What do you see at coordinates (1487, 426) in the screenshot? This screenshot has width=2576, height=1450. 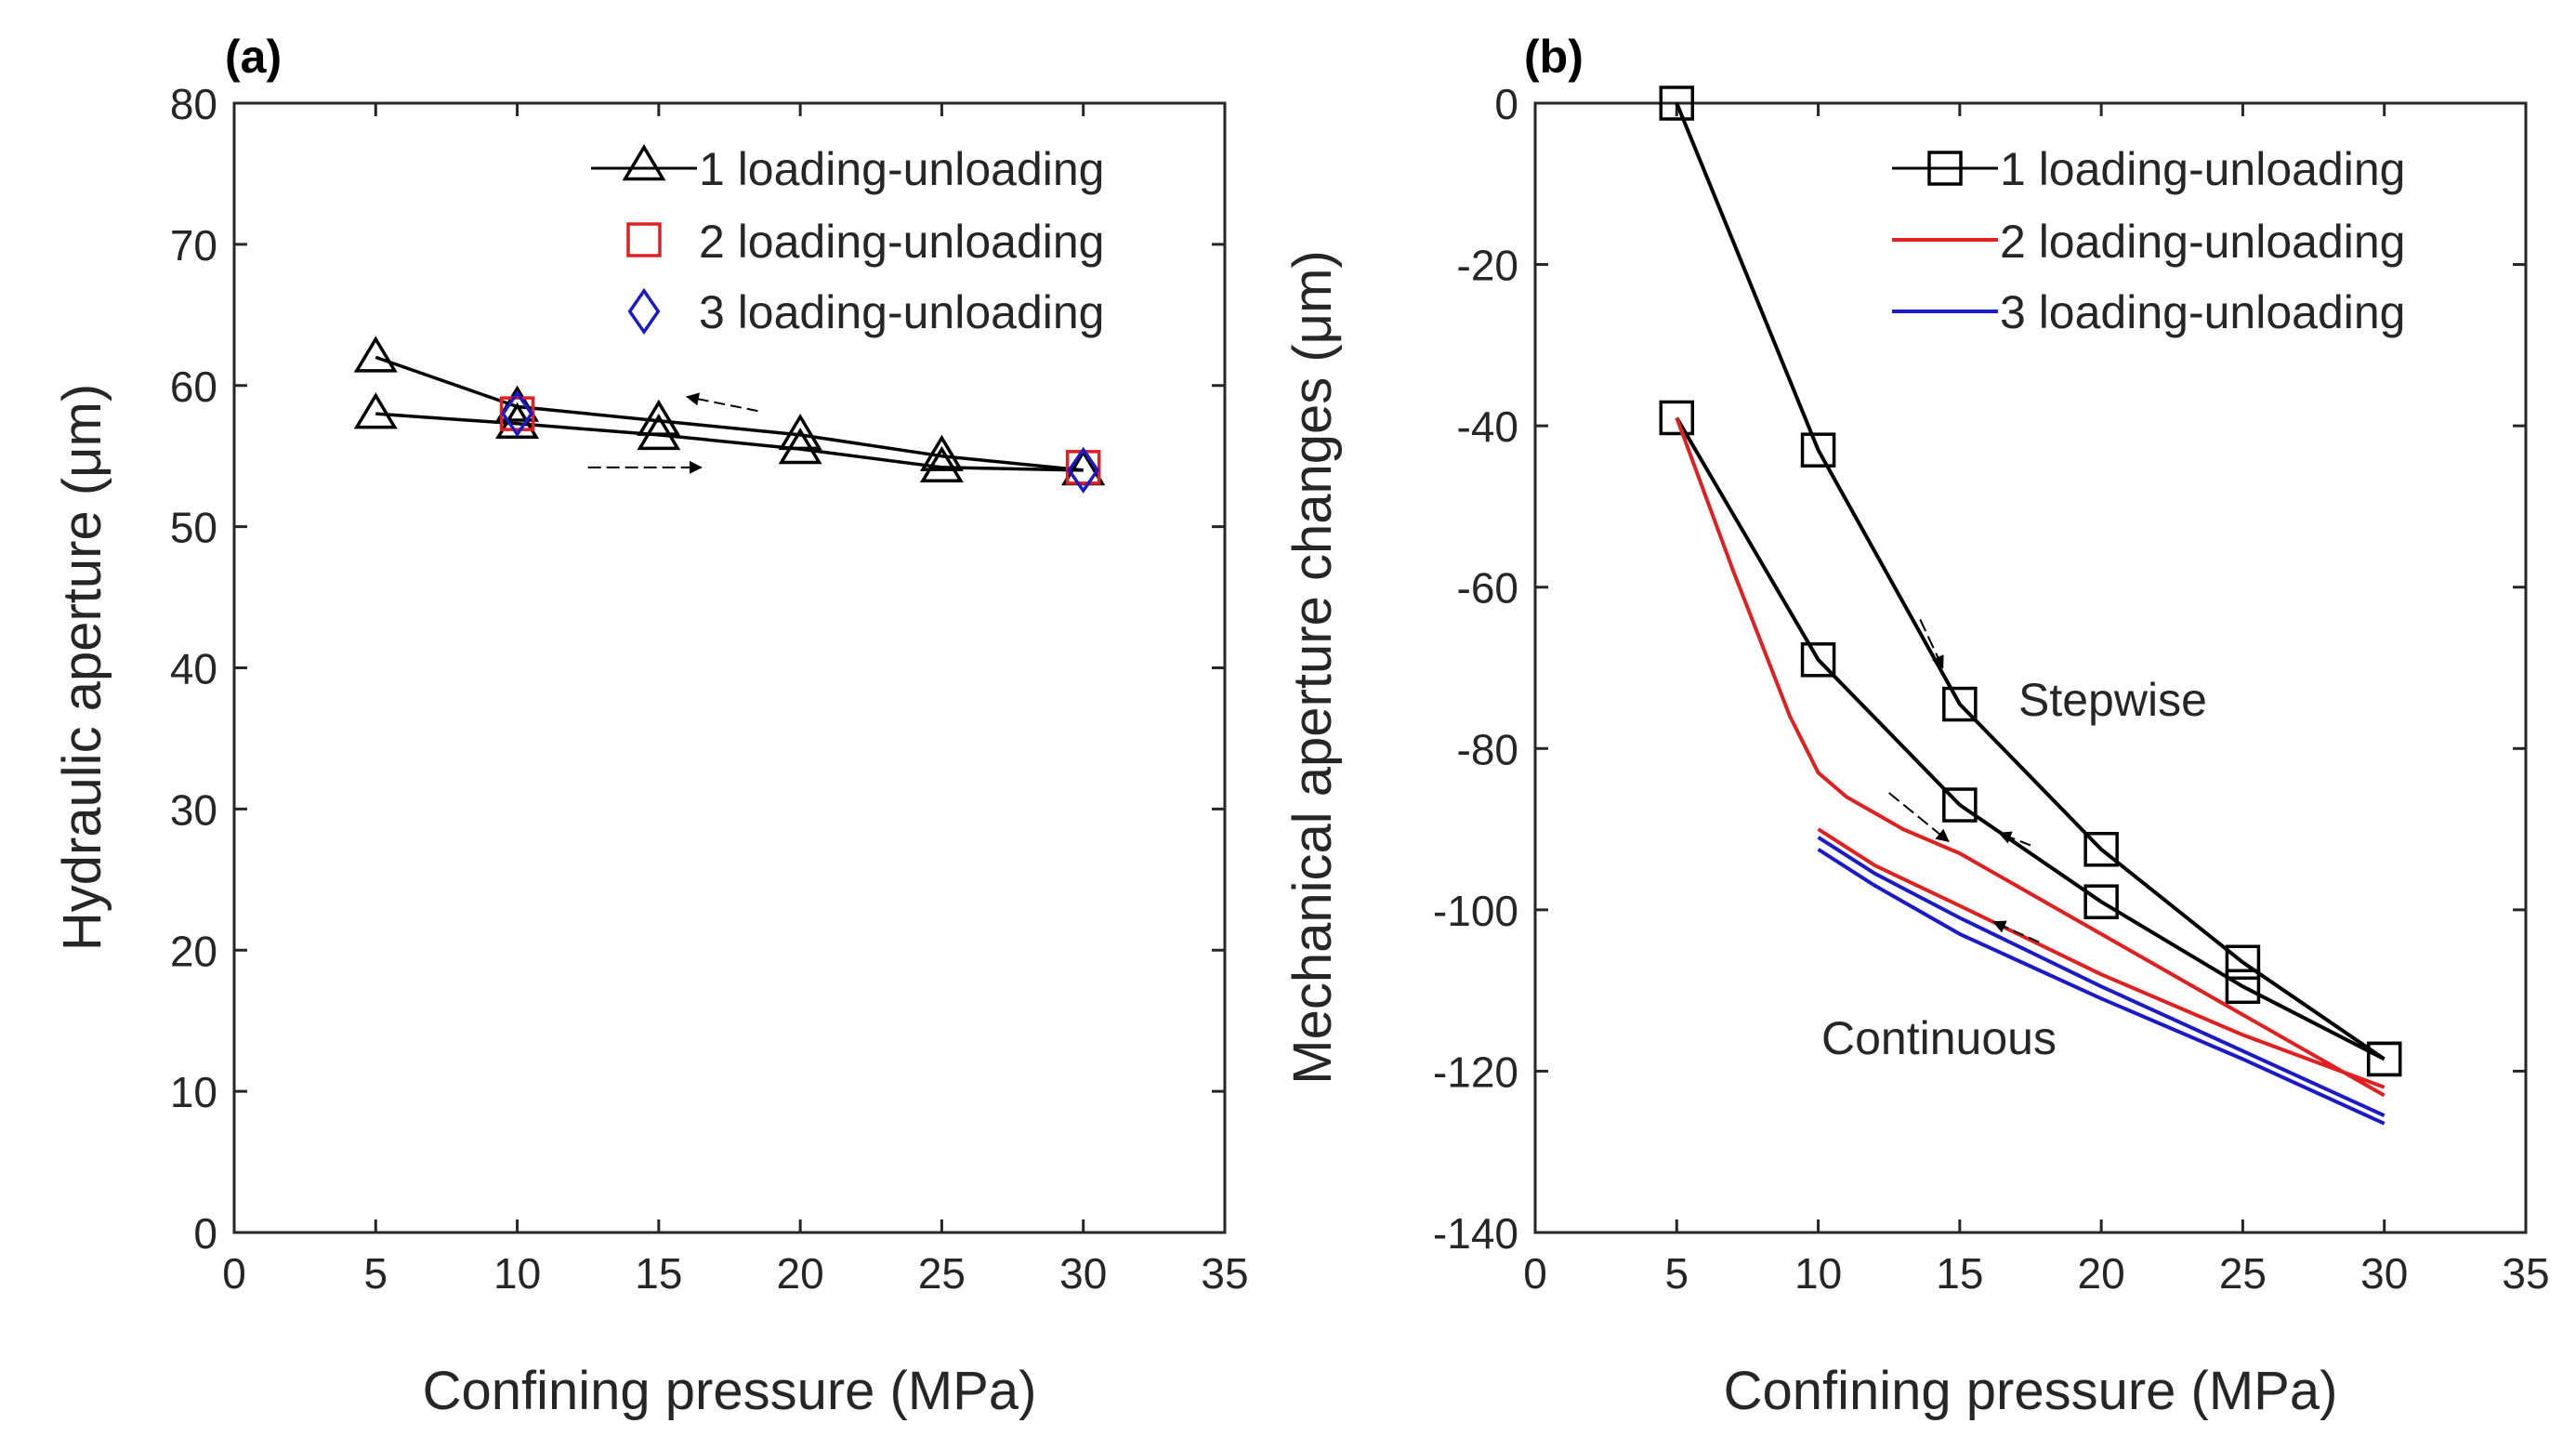 I see `y-tick-label: -40` at bounding box center [1487, 426].